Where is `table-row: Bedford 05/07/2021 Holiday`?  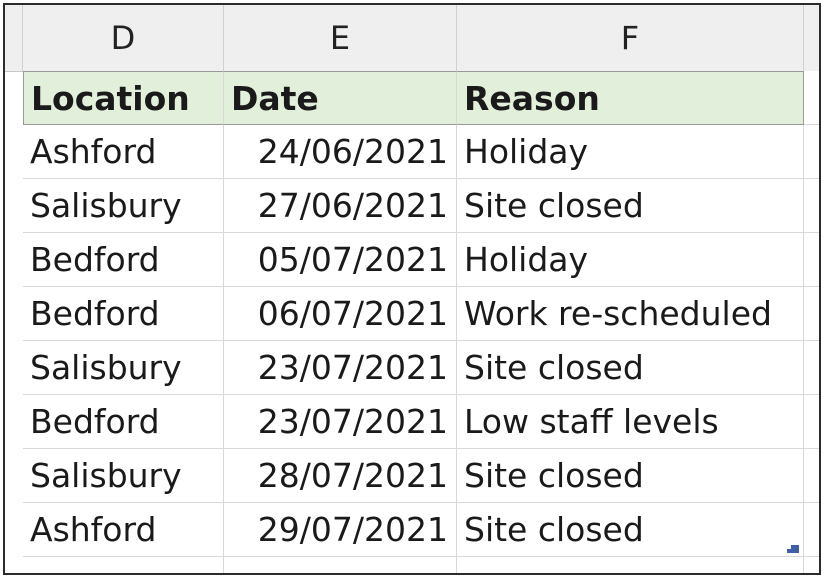 table-row: Bedford 05/07/2021 Holiday is located at coordinates (412, 260).